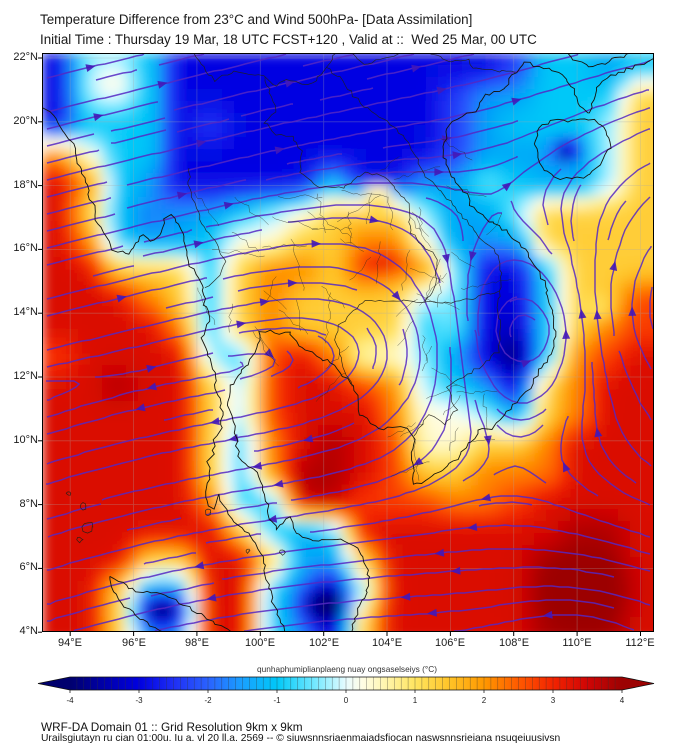  I want to click on svg-text: -4, so click(70, 700).